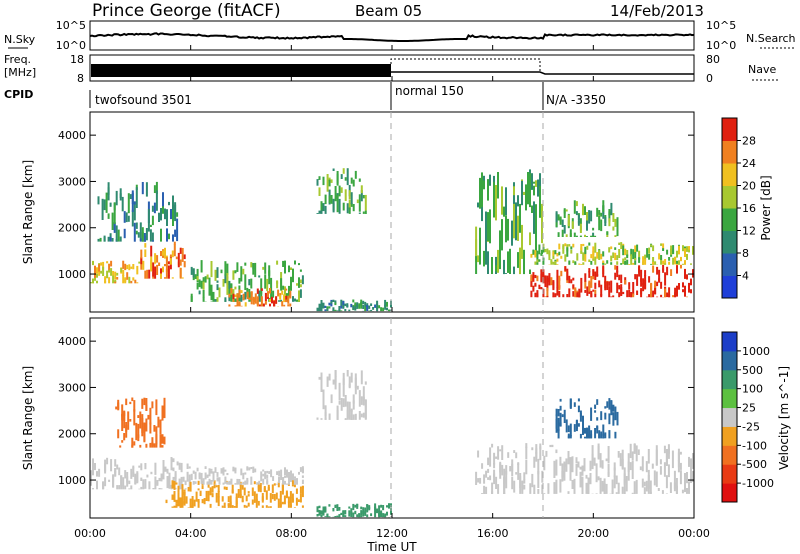 The width and height of the screenshot is (800, 554). What do you see at coordinates (766, 207) in the screenshot?
I see `power-colorbar-label: Power [dB]` at bounding box center [766, 207].